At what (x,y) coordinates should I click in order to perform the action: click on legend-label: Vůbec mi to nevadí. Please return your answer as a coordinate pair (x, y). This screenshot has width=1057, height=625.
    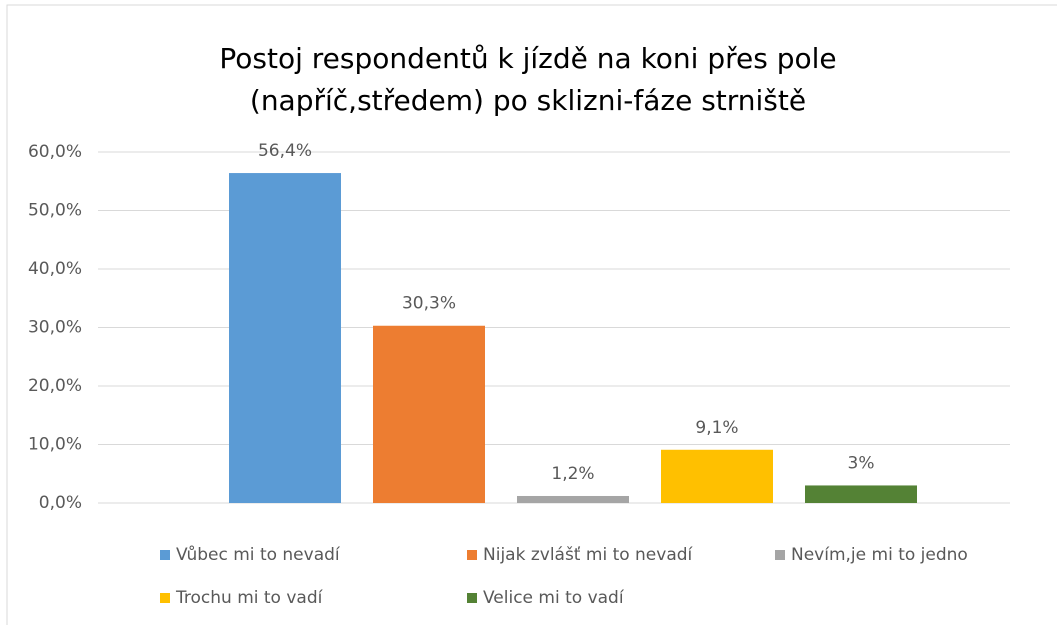
    Looking at the image, I should click on (258, 555).